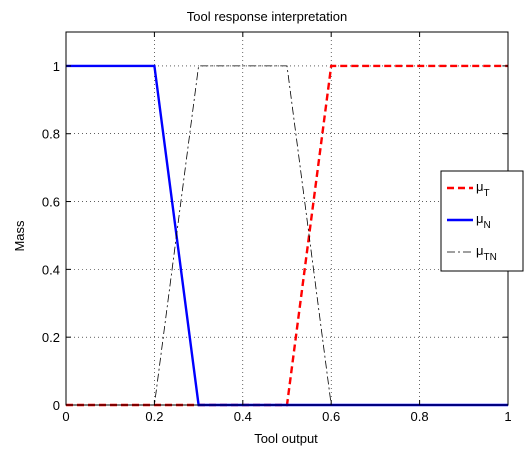  What do you see at coordinates (51, 337) in the screenshot?
I see `y-tick-label: 0.2` at bounding box center [51, 337].